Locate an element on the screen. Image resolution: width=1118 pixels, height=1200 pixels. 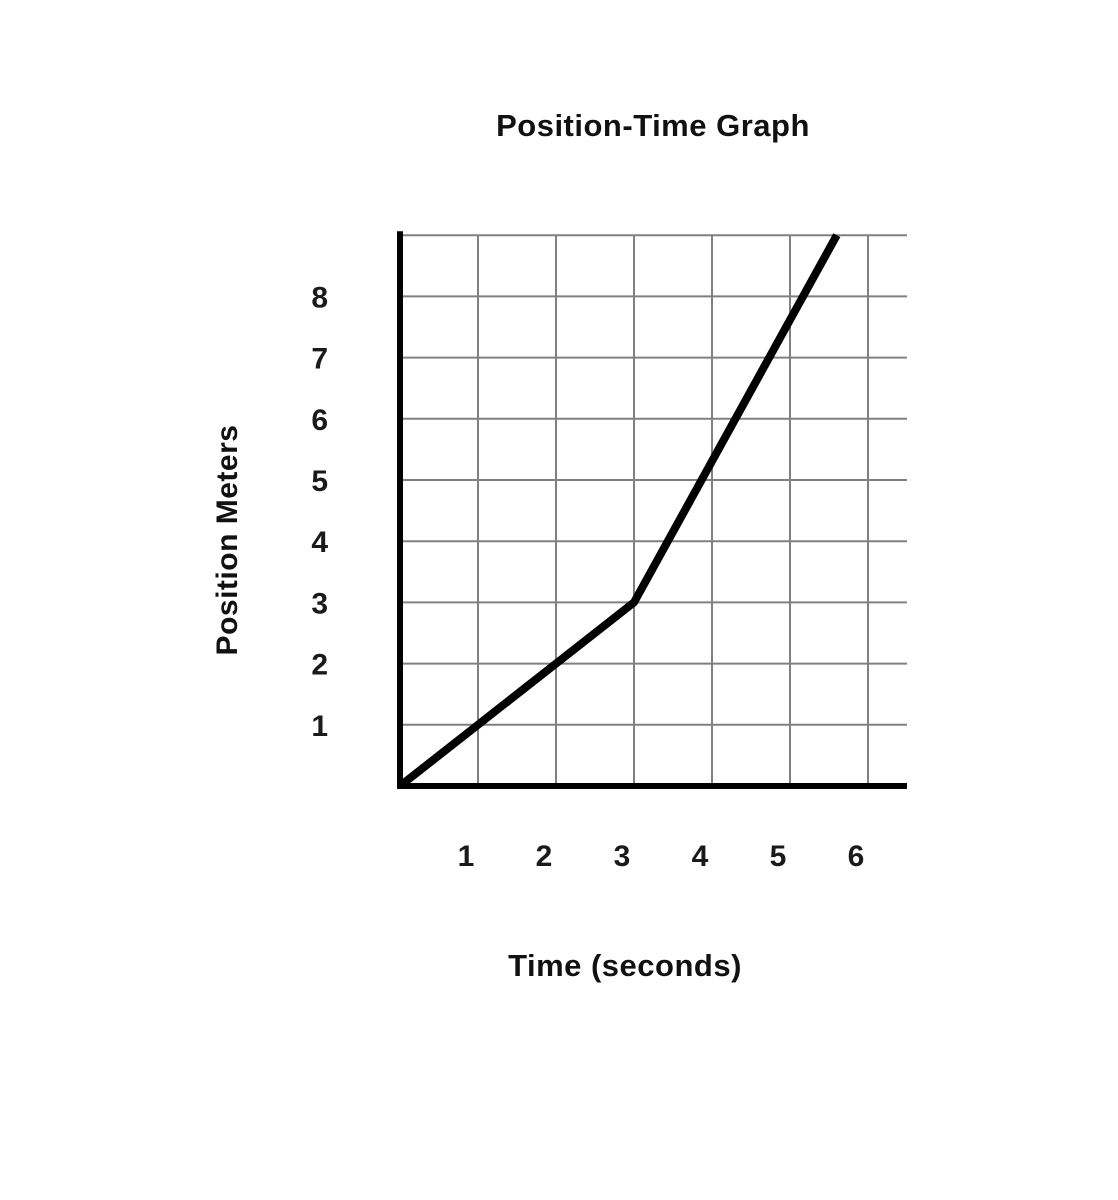
y-tick-label: 7 is located at coordinates (319, 359).